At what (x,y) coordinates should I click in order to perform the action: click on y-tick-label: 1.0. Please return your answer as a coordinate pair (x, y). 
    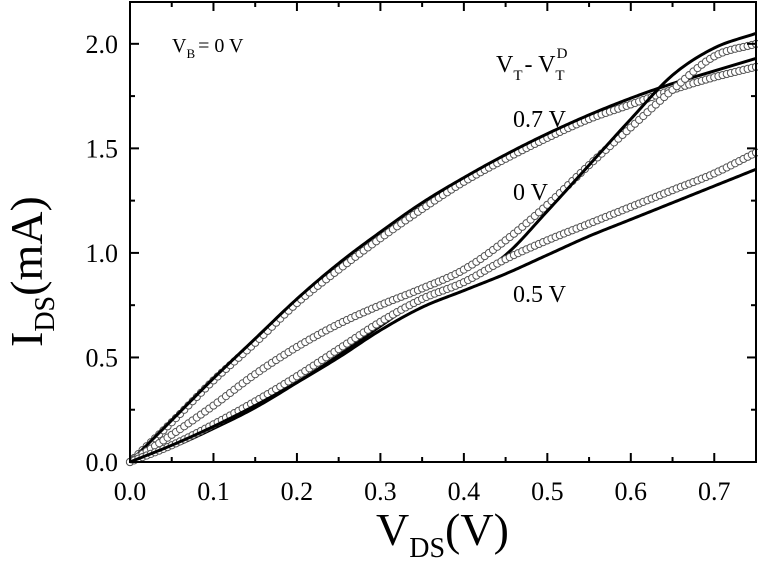
    Looking at the image, I should click on (102, 253).